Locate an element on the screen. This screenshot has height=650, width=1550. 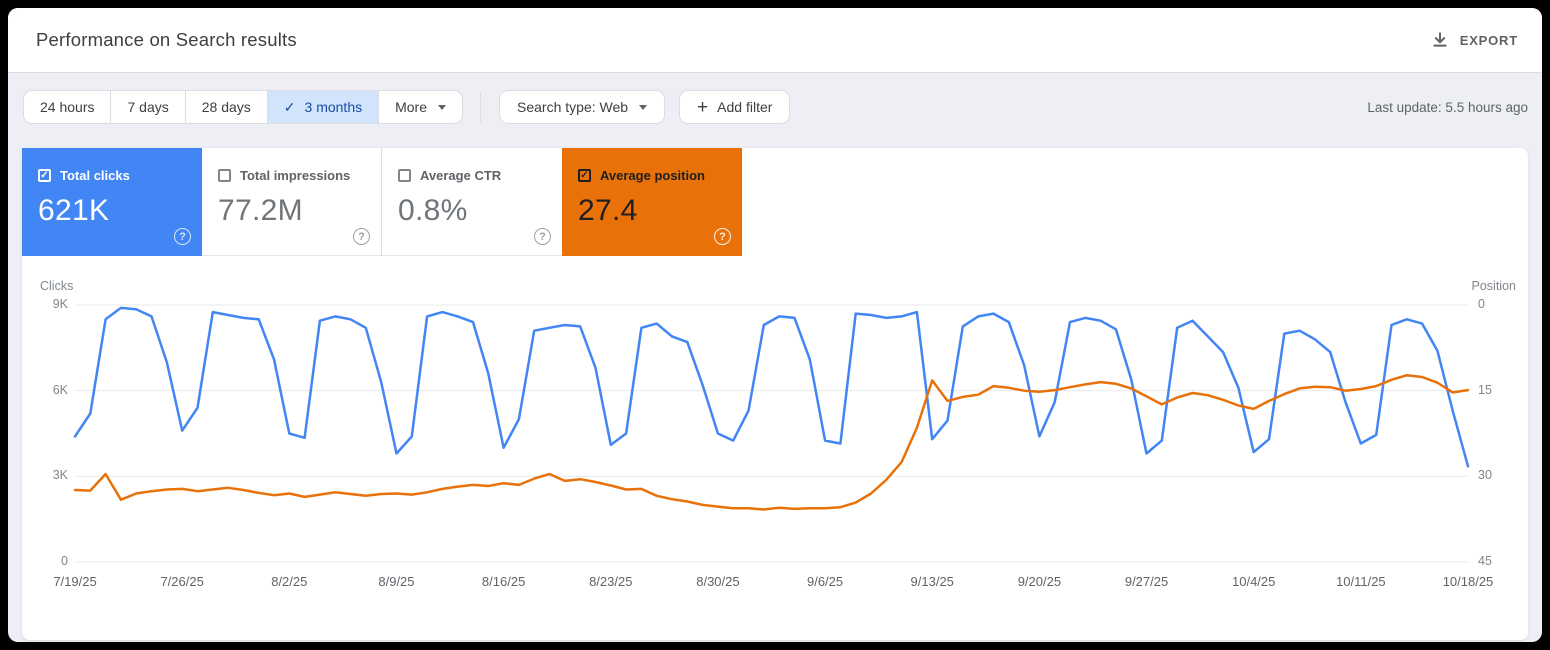
x-axis-date-label: 8/16/25 is located at coordinates (503, 581).